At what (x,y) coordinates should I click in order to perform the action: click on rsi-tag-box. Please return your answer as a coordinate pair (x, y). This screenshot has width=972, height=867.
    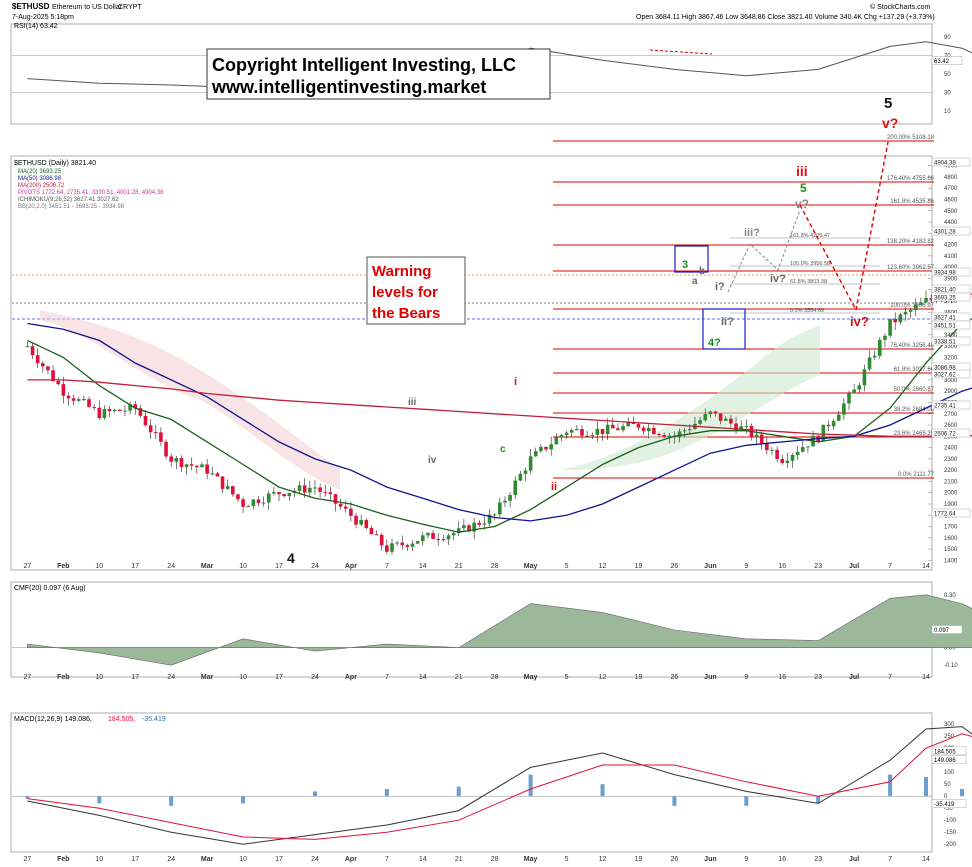
    Looking at the image, I should click on (947, 60).